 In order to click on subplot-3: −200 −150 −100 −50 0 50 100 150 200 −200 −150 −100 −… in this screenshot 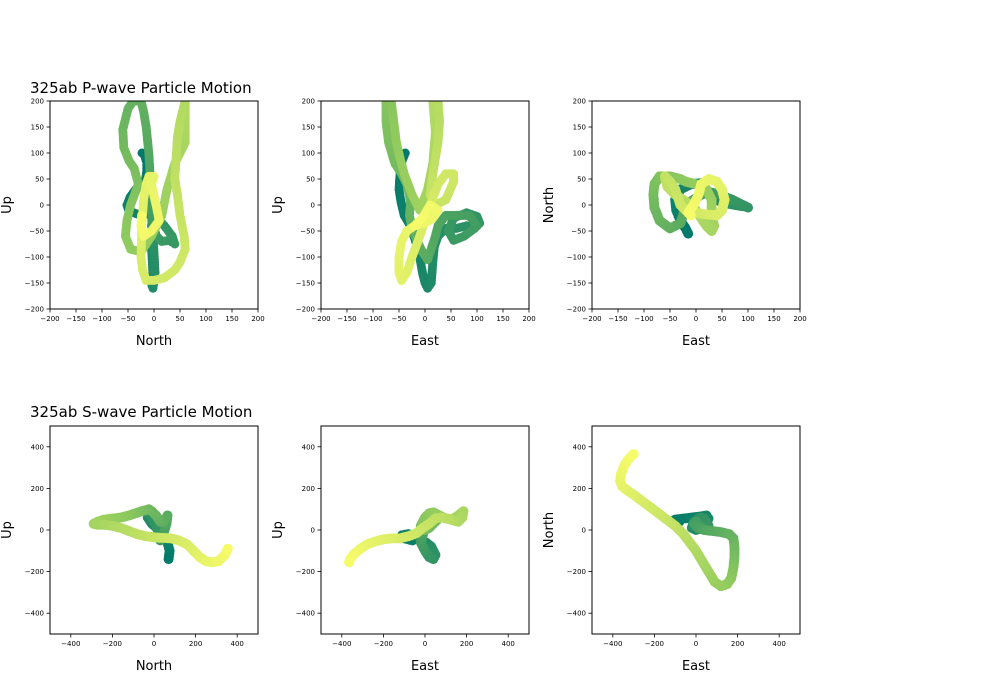, I will do `click(674, 224)`.